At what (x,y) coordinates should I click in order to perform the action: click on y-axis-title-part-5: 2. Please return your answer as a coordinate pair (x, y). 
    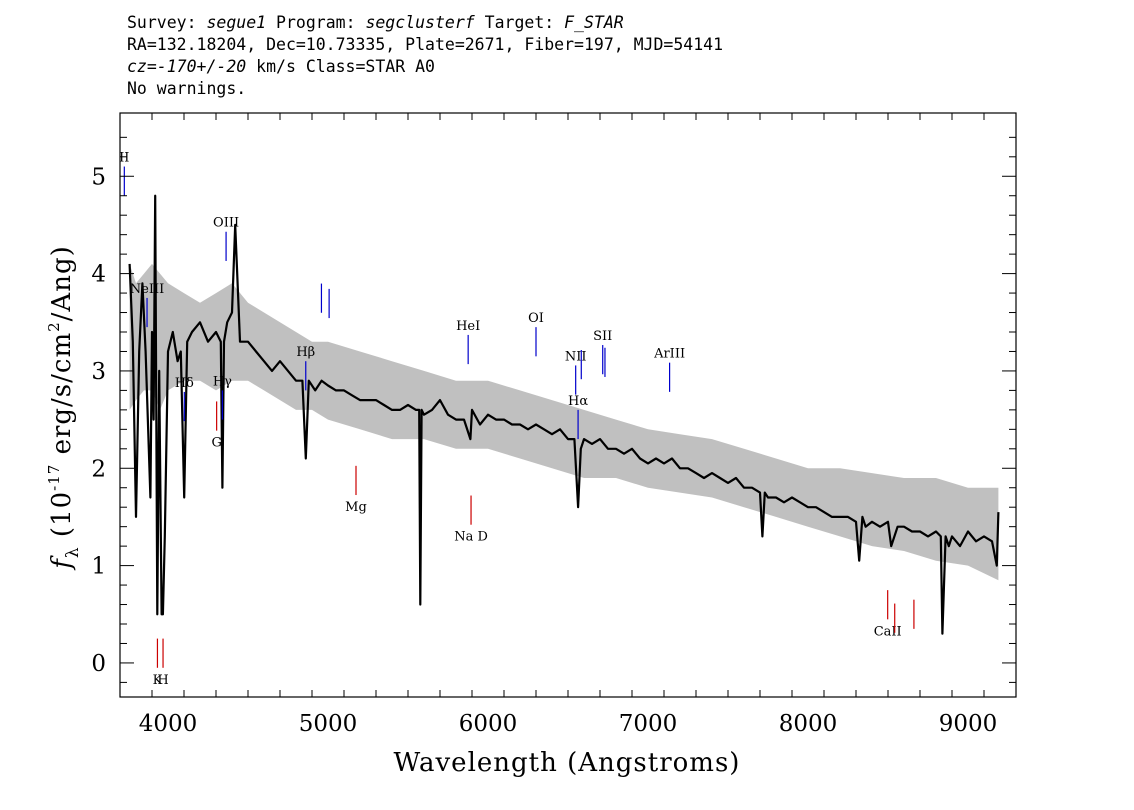
    Looking at the image, I should click on (54, 326).